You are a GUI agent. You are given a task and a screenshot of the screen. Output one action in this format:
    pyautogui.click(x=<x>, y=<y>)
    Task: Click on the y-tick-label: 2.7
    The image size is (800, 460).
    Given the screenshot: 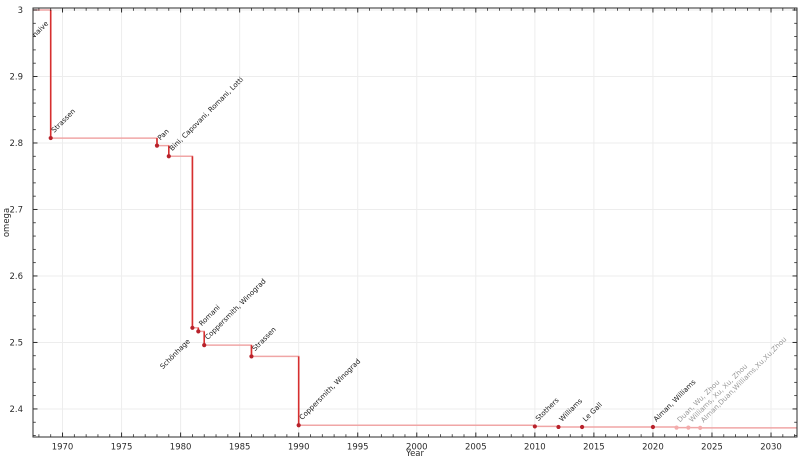 What is the action you would take?
    pyautogui.click(x=16, y=210)
    